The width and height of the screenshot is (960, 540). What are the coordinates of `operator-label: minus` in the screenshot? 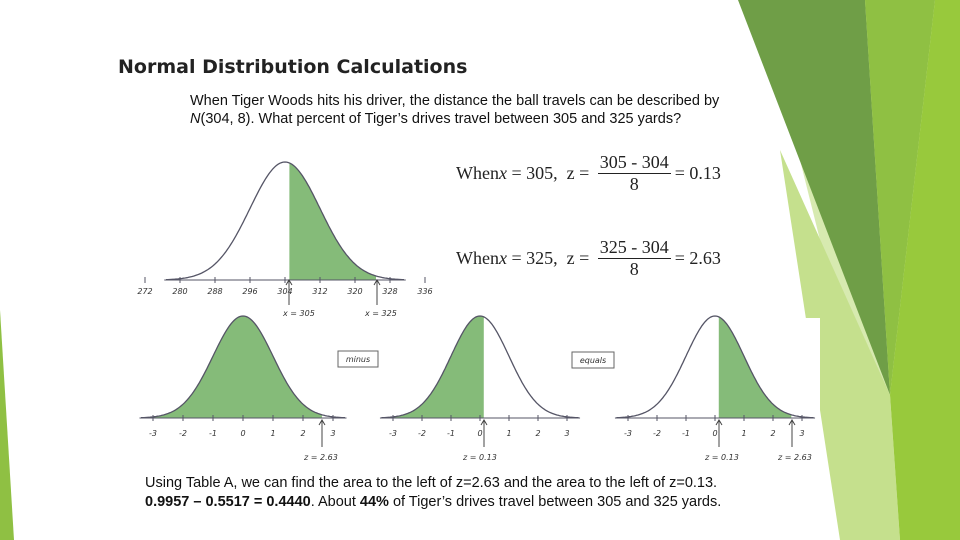 It's located at (358, 359).